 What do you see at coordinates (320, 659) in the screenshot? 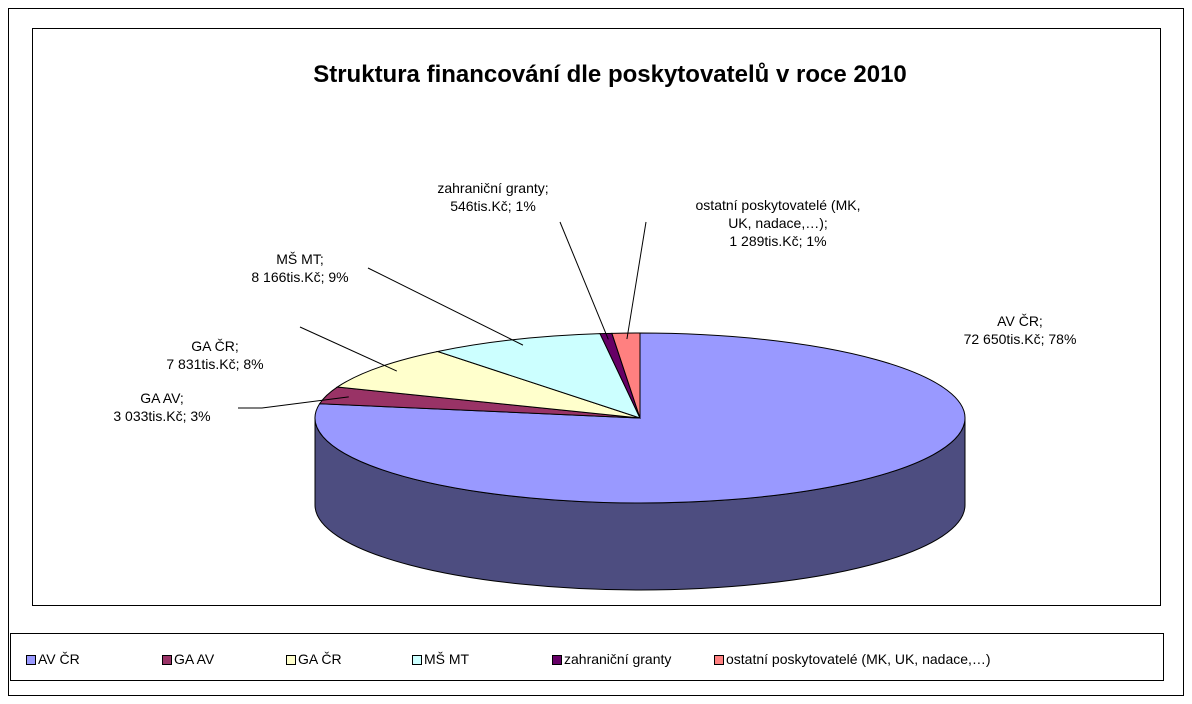
I see `legend-label: GA ČR` at bounding box center [320, 659].